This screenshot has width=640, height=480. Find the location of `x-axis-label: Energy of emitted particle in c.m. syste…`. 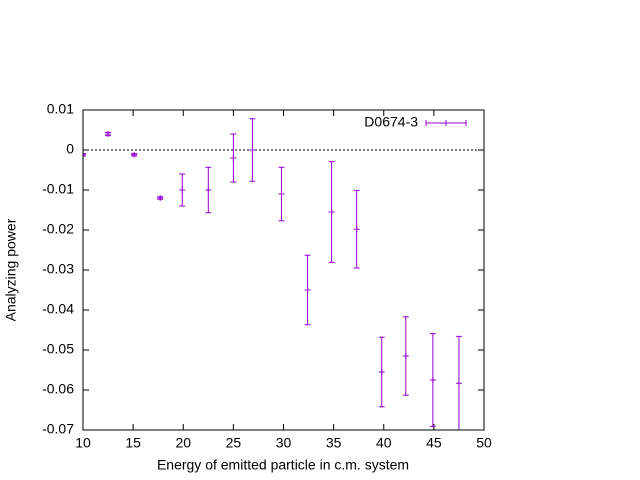

x-axis-label: Energy of emitted particle in c.m. syste… is located at coordinates (283, 465).